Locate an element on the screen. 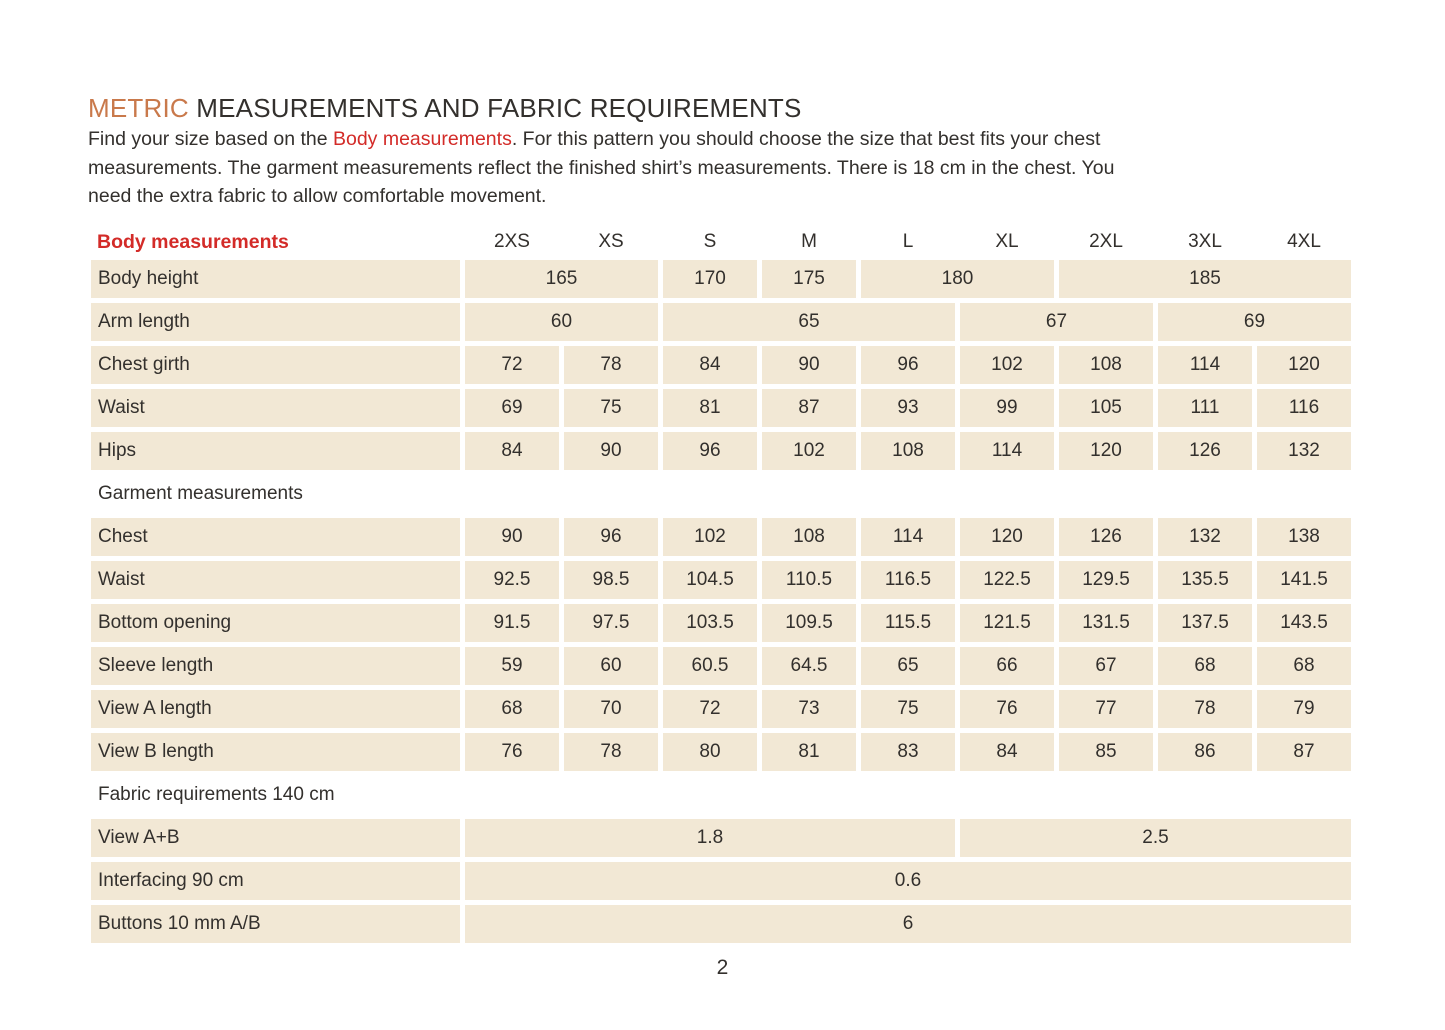  section-label: Fabric requirements 140 cm is located at coordinates (216, 794).